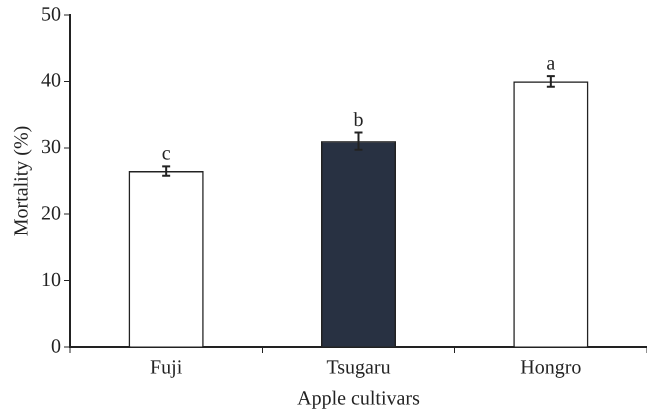 The width and height of the screenshot is (647, 419). Describe the element at coordinates (551, 367) in the screenshot. I see `x-tick-label: Hongro` at that location.